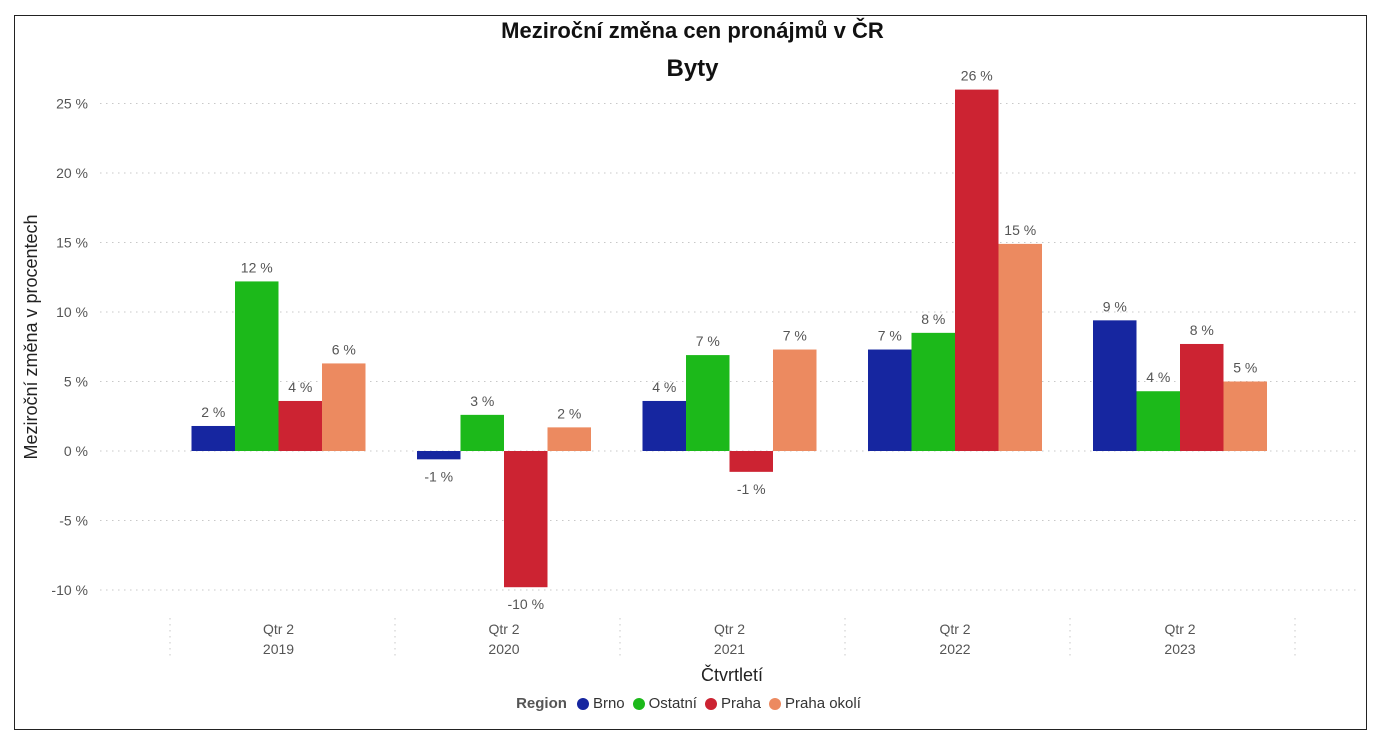 The width and height of the screenshot is (1385, 745). Describe the element at coordinates (569, 413) in the screenshot. I see `data-label-praha-okoli: 2 %` at that location.